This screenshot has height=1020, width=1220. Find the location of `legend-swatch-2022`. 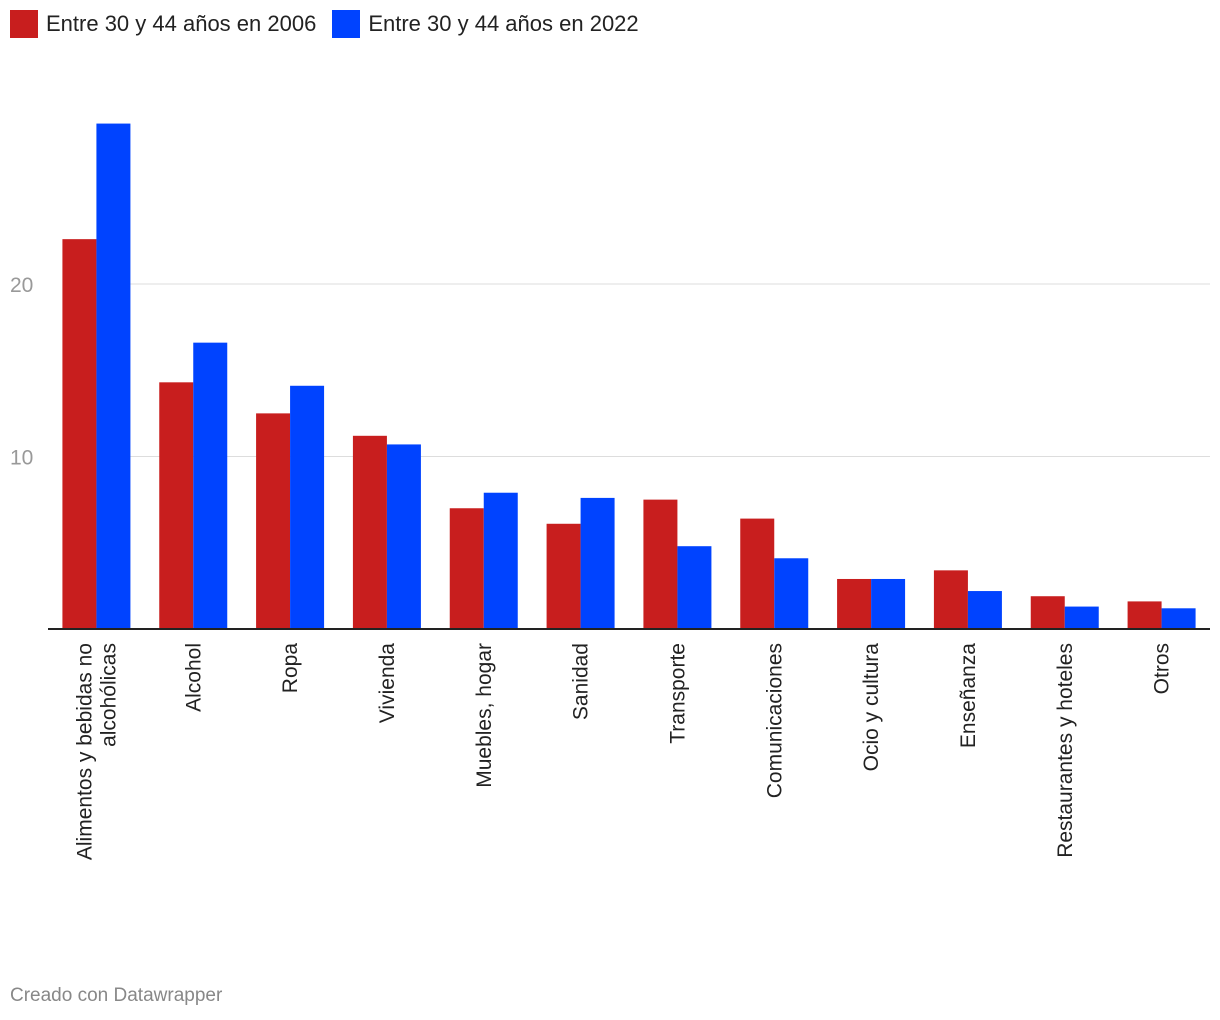

legend-swatch-2022 is located at coordinates (346, 24).